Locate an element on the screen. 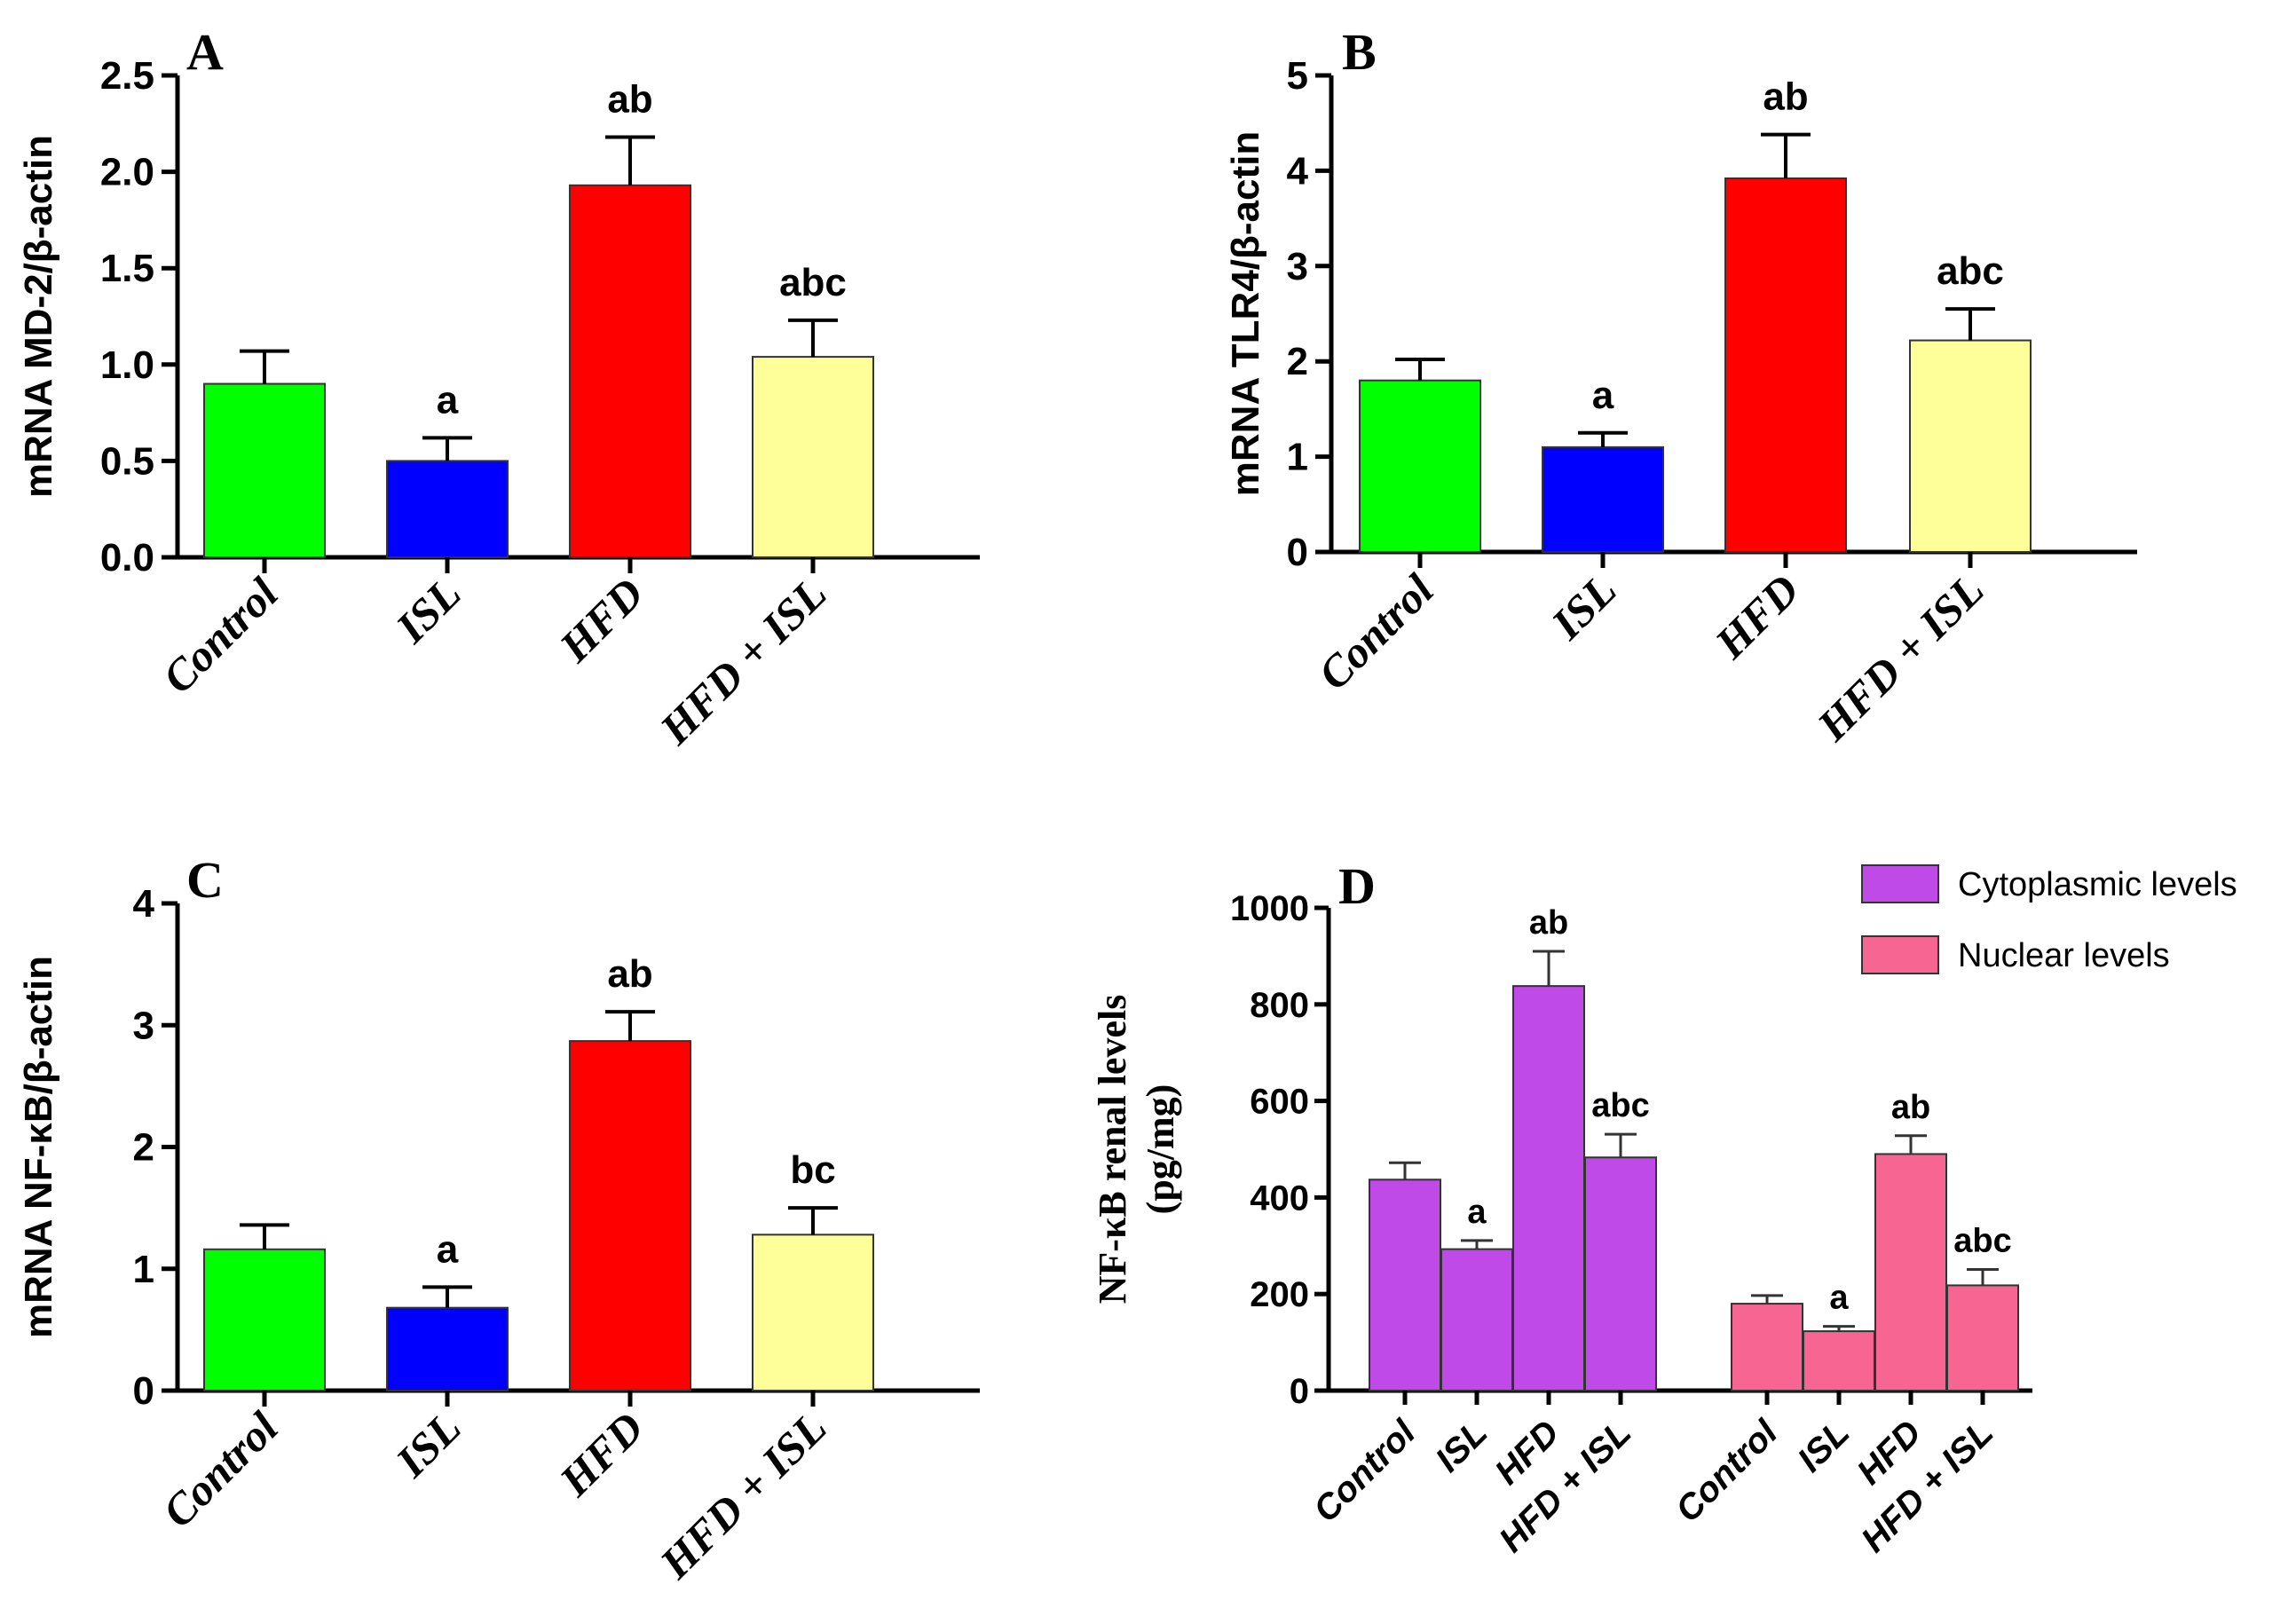 The width and height of the screenshot is (2296, 1616). y-axis-title: NF-κB renal levels is located at coordinates (1112, 1150).